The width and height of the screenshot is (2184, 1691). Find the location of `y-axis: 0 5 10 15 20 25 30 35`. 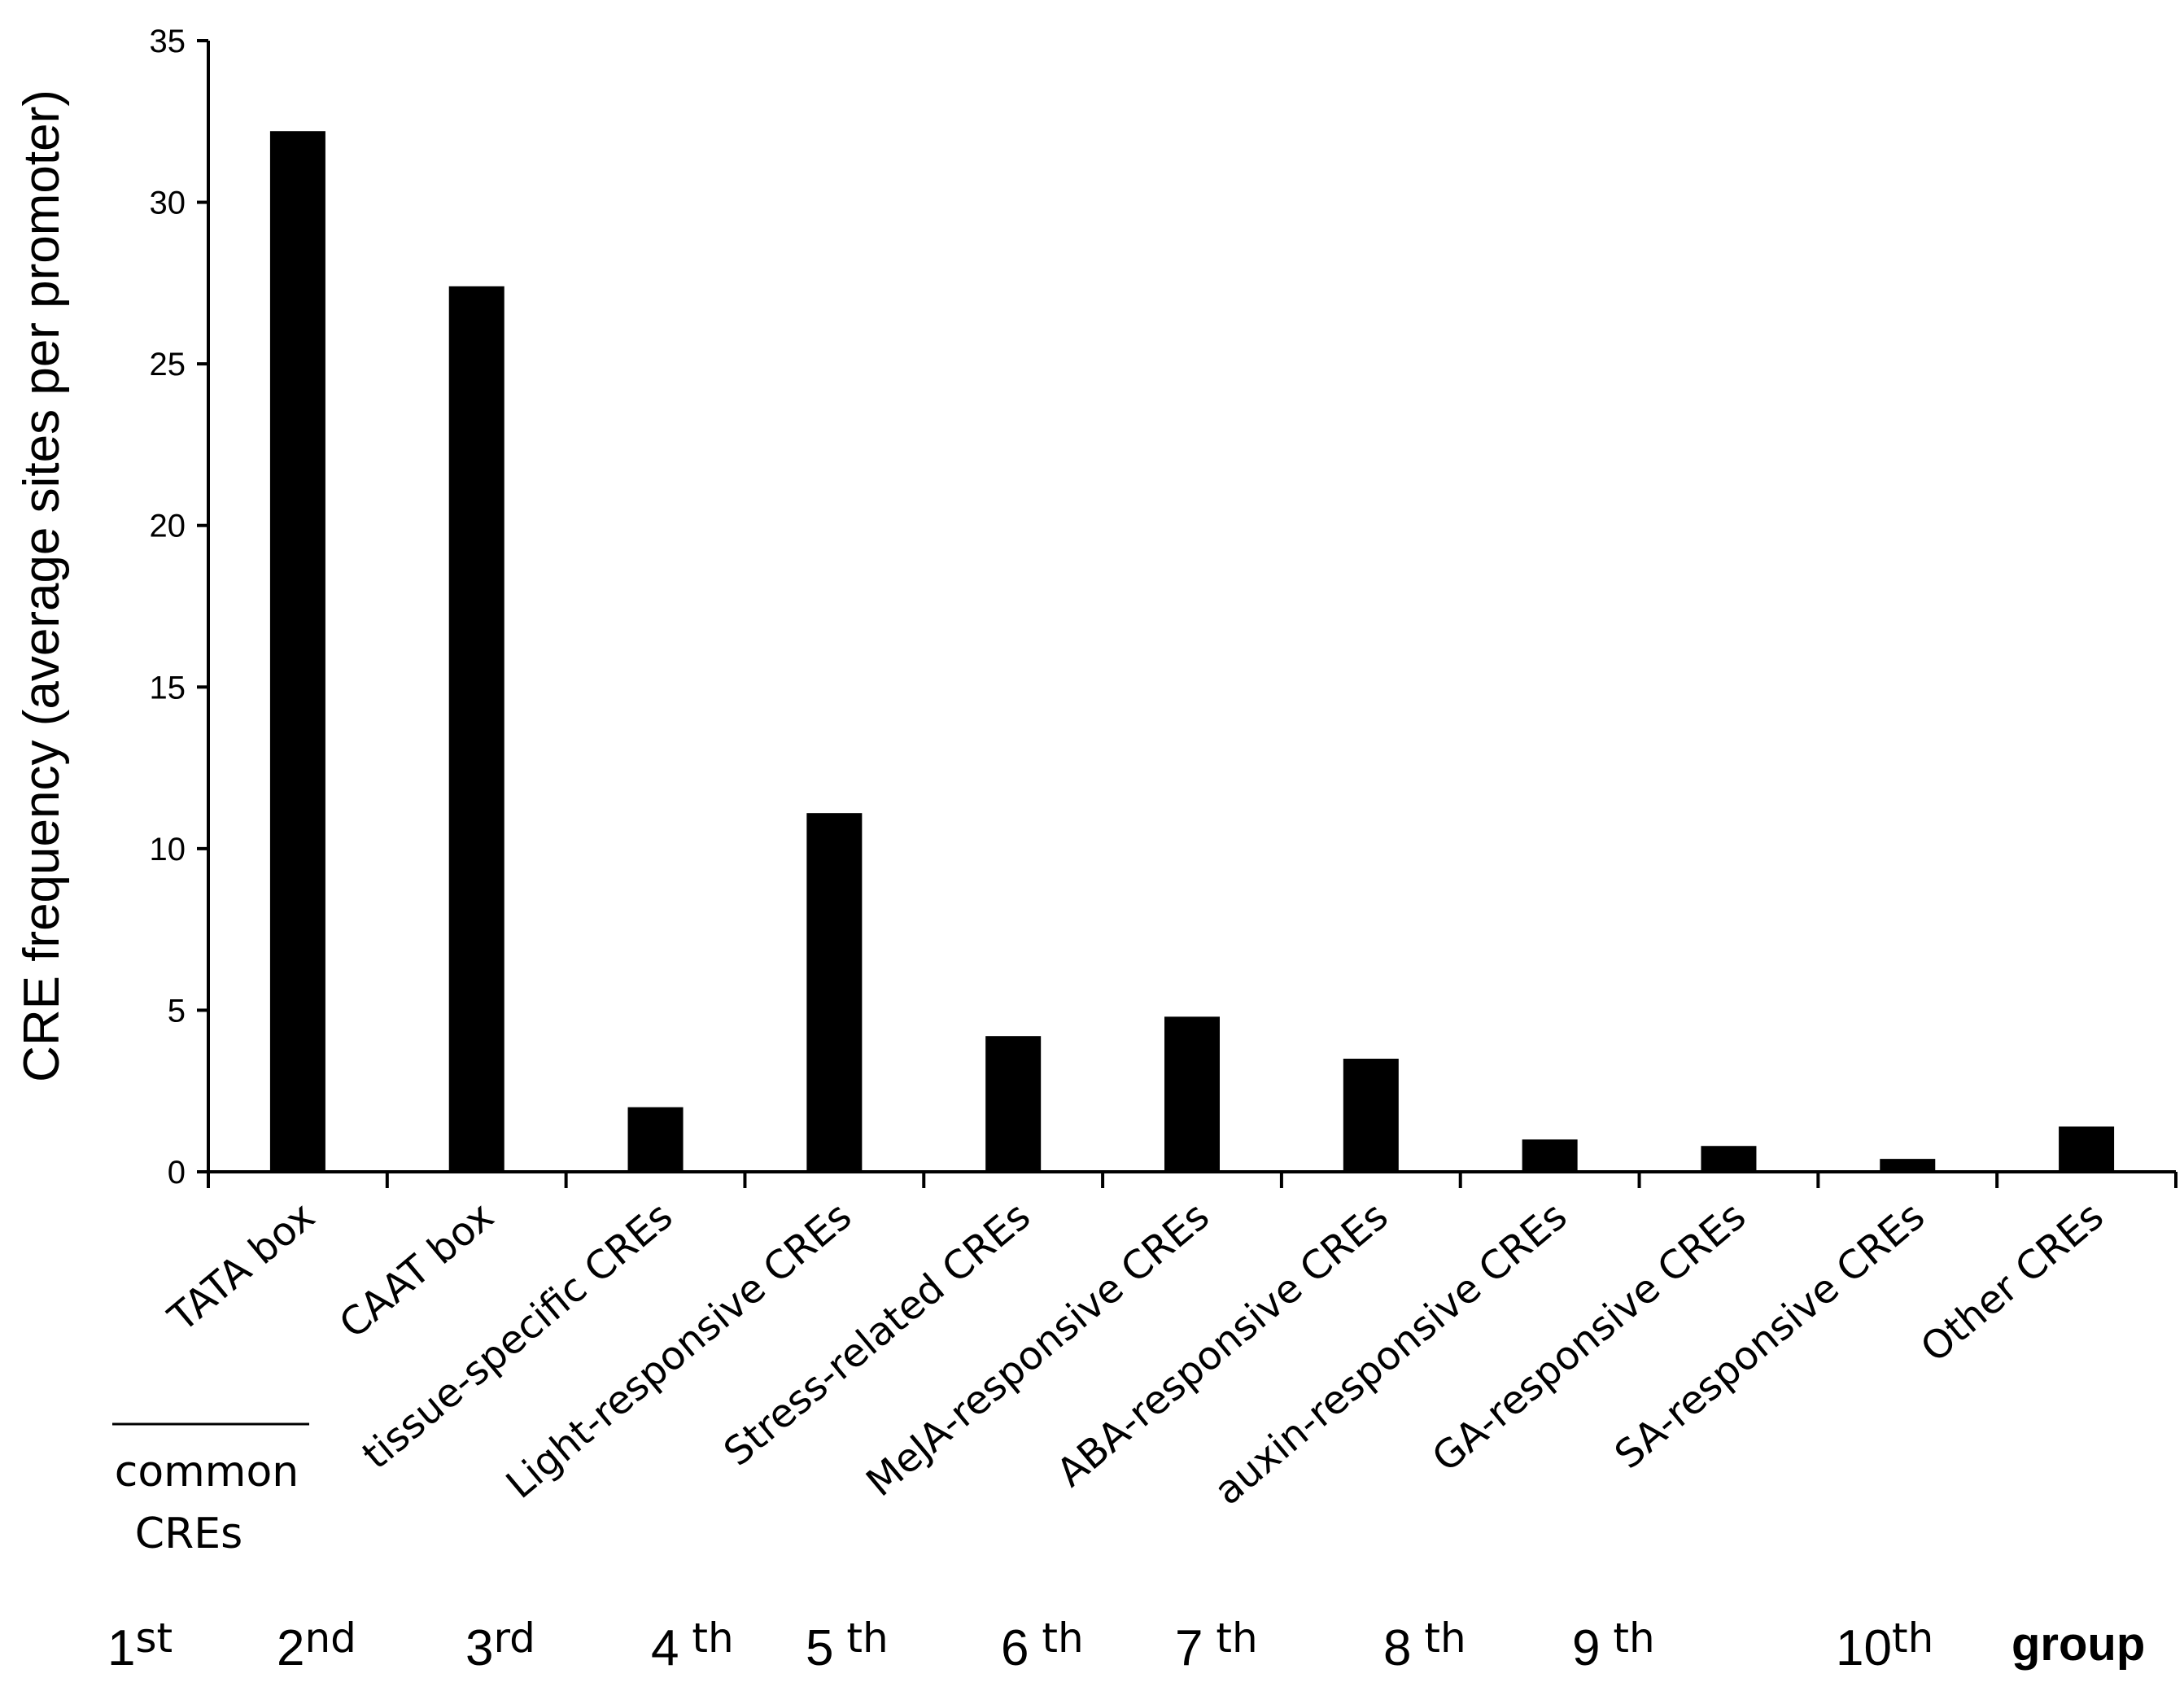

y-axis: 0 5 10 15 20 25 30 35 is located at coordinates (180, 607).